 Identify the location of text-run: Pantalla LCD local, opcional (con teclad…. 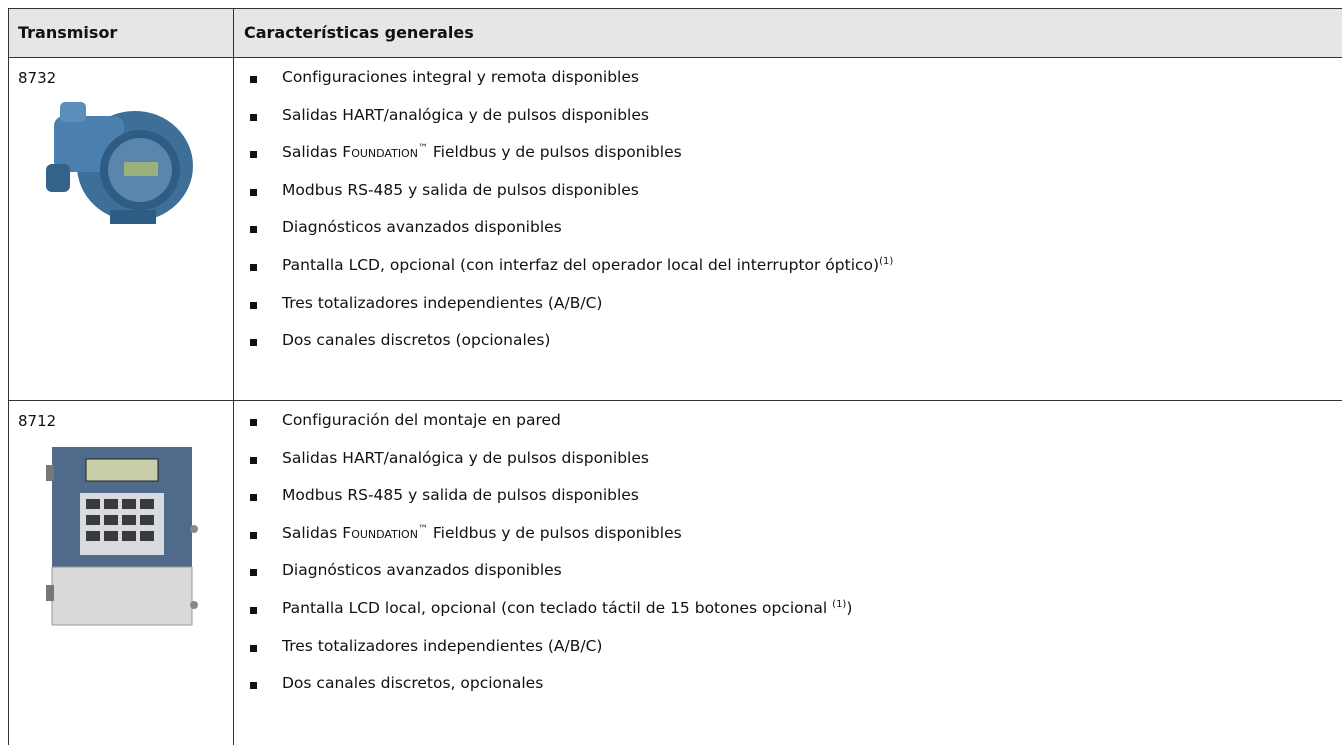
(557, 608).